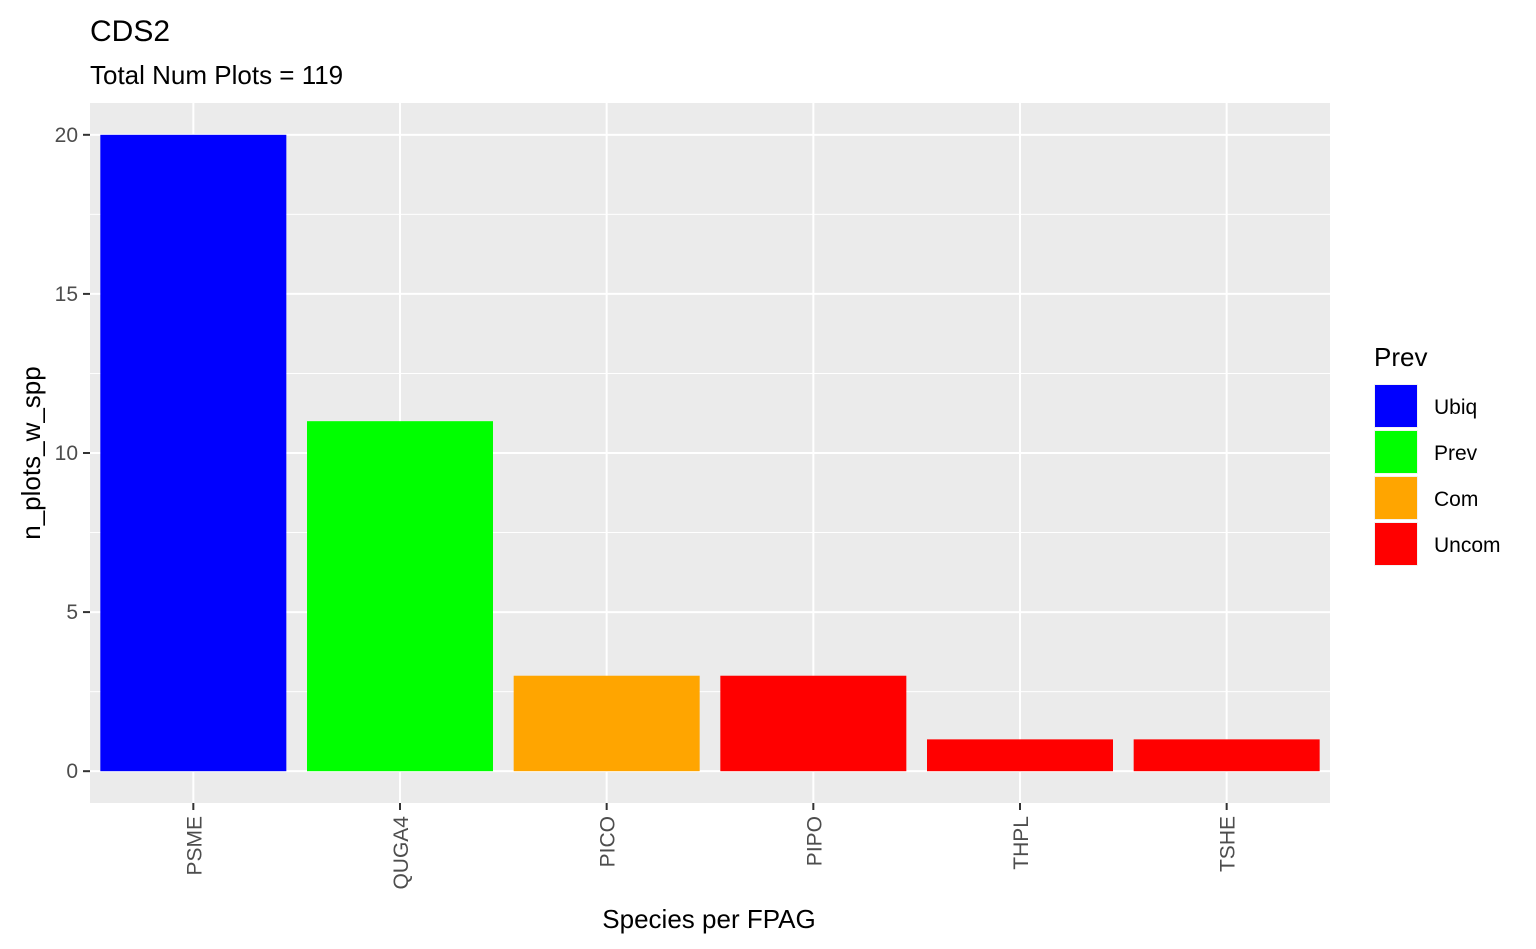  Describe the element at coordinates (1226, 755) in the screenshot. I see `bar-tshe` at that location.